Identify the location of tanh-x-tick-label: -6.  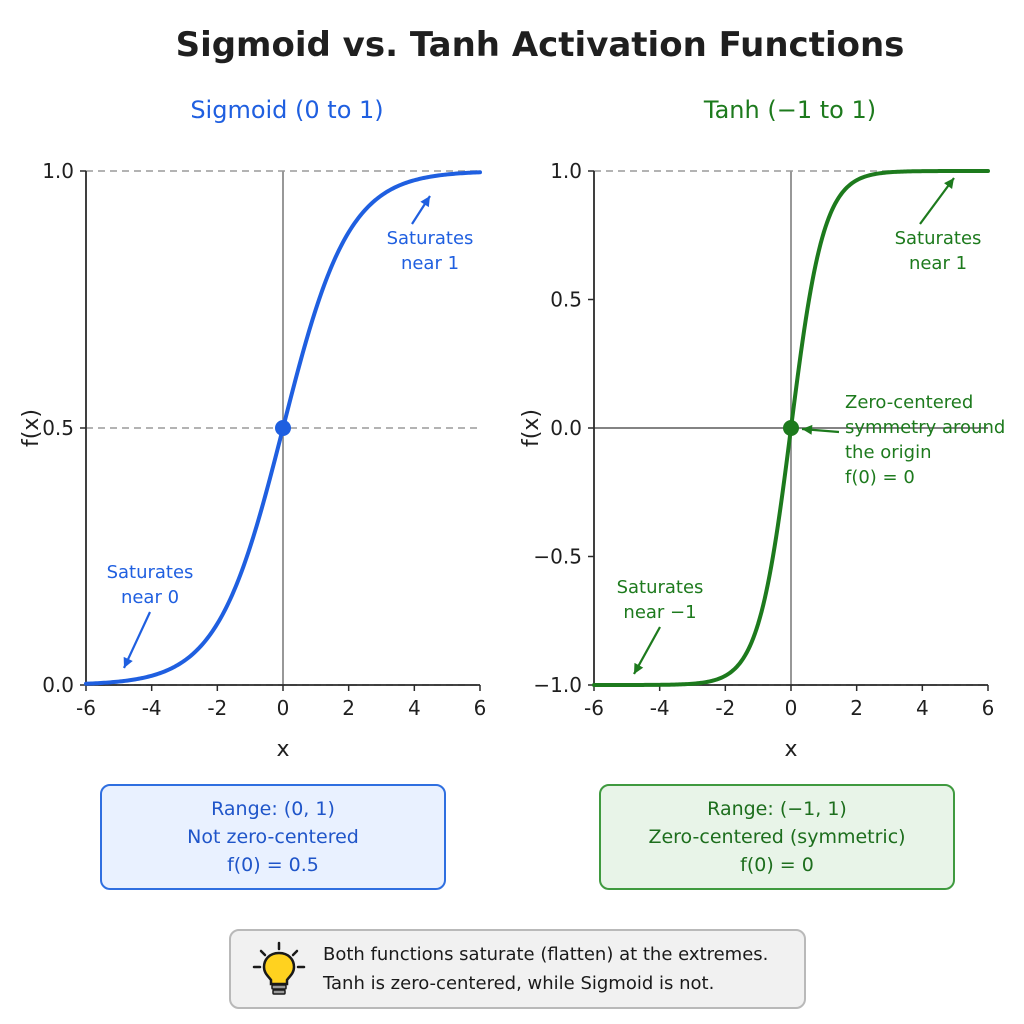
(594, 708).